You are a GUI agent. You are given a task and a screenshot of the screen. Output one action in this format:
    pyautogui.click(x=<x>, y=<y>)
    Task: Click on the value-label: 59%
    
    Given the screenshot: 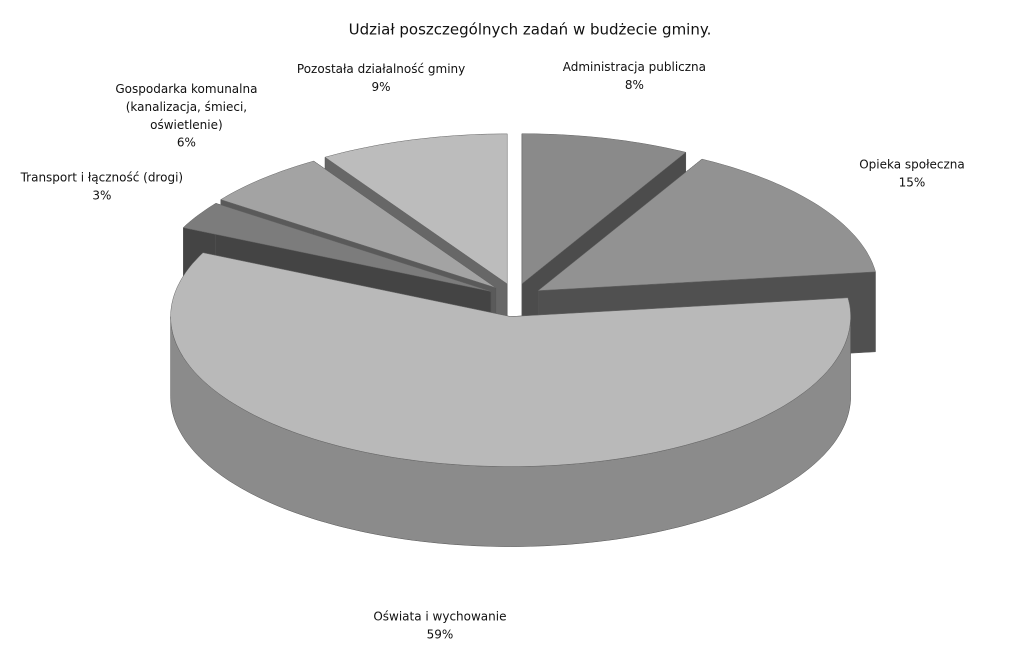 What is the action you would take?
    pyautogui.click(x=440, y=635)
    